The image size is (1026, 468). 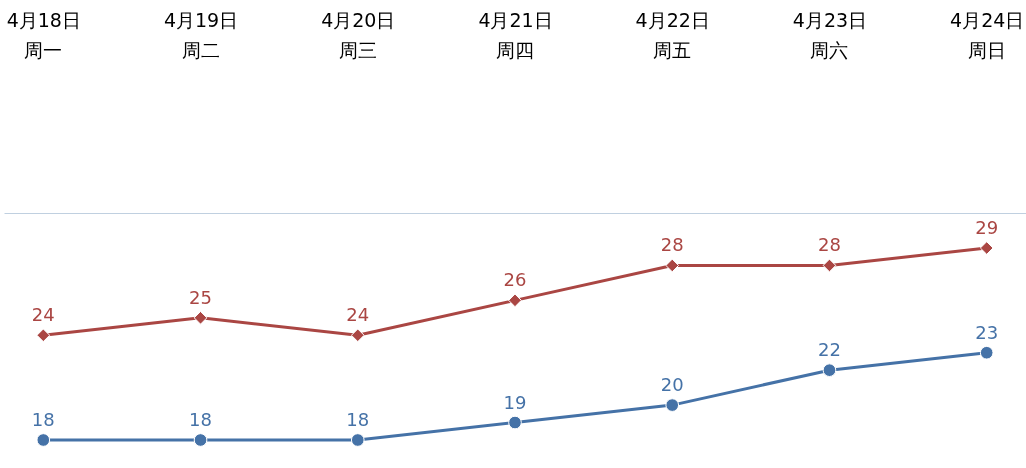 What do you see at coordinates (987, 227) in the screenshot?
I see `data-label: 29` at bounding box center [987, 227].